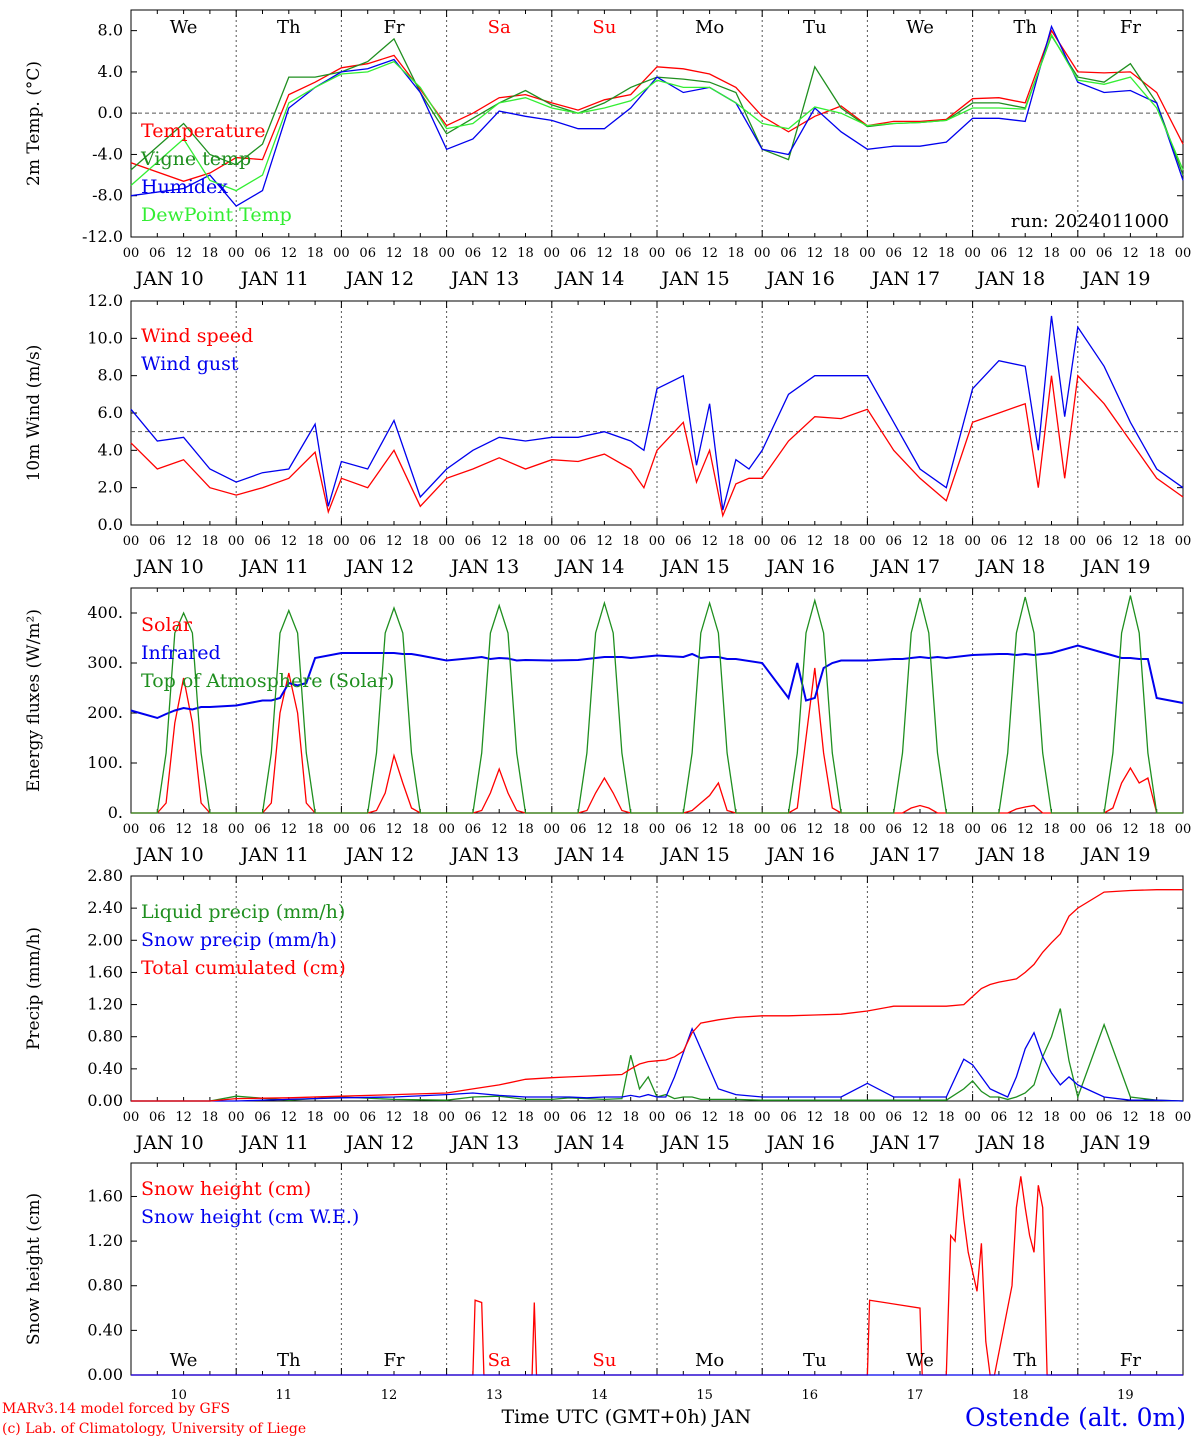  I want to click on date-label: JAN 16, so click(800, 1143).